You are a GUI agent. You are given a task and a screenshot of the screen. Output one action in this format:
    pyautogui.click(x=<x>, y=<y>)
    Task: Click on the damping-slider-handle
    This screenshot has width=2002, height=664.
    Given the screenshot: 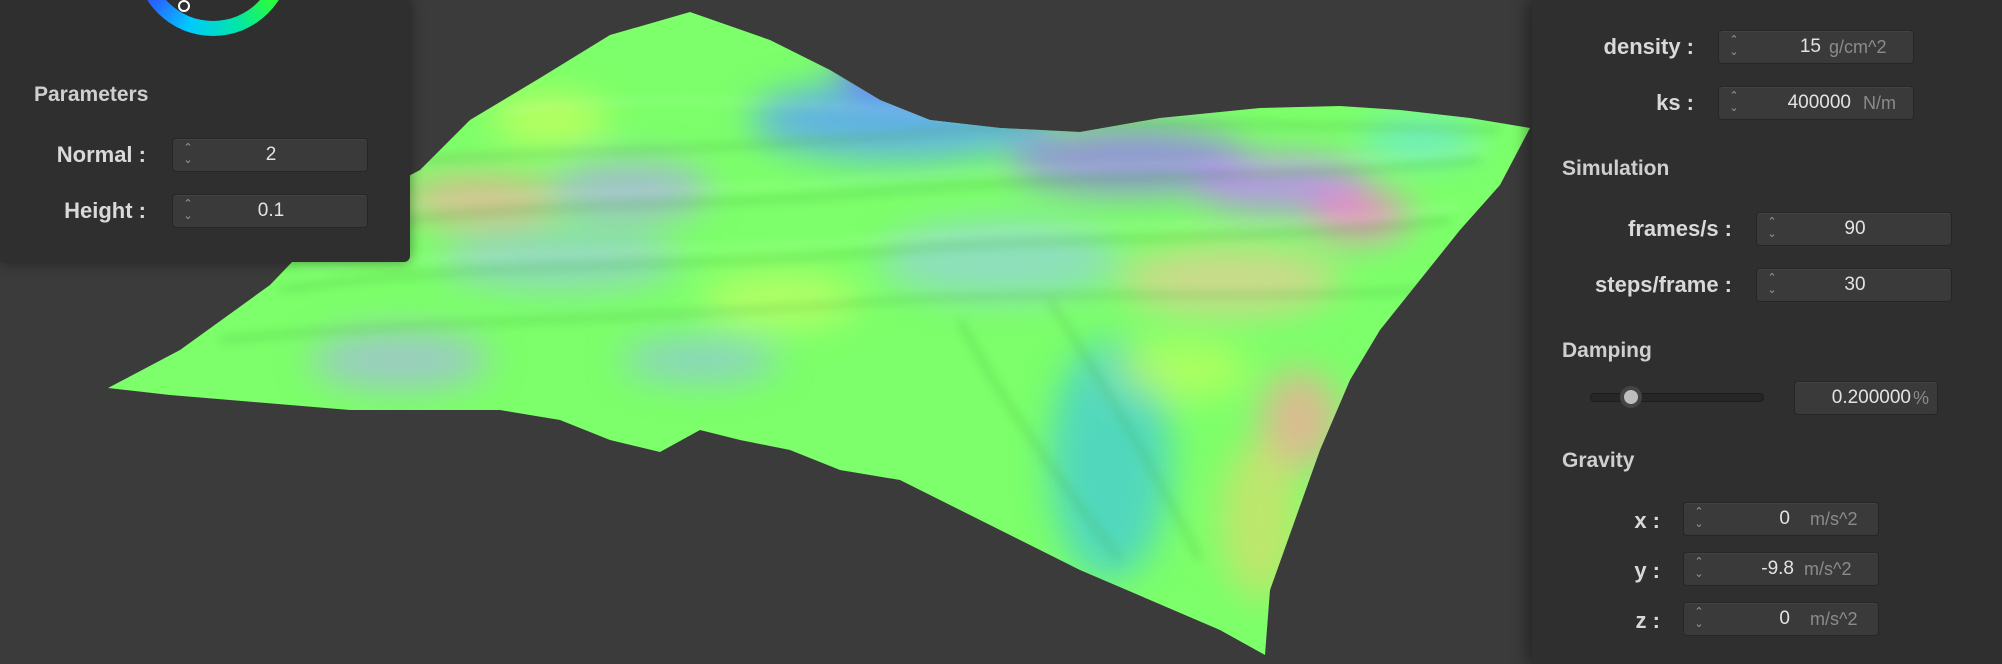 What is the action you would take?
    pyautogui.click(x=1631, y=397)
    